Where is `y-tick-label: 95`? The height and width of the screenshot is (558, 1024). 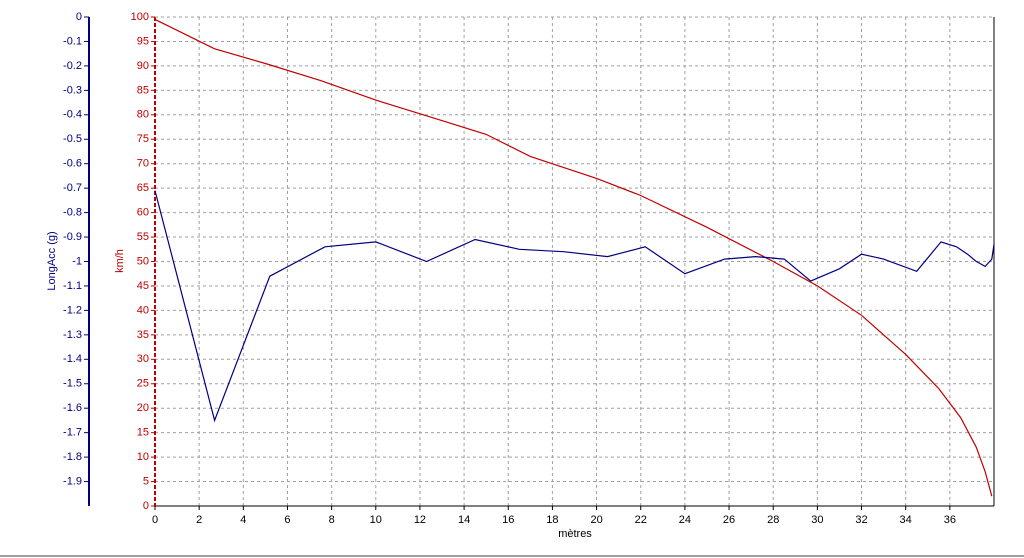 y-tick-label: 95 is located at coordinates (143, 41).